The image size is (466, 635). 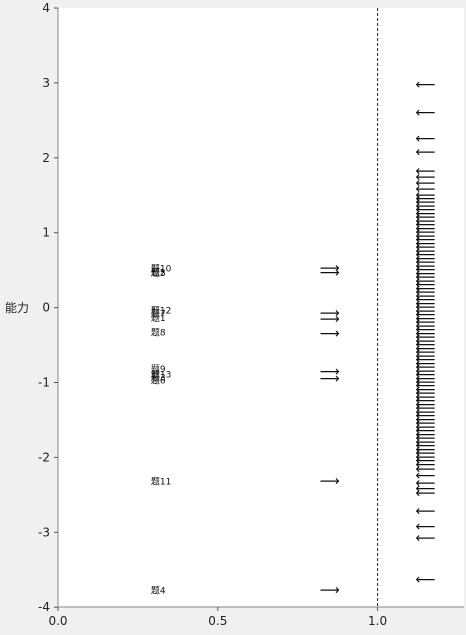 What do you see at coordinates (46, 308) in the screenshot?
I see `y-tick-label: 0` at bounding box center [46, 308].